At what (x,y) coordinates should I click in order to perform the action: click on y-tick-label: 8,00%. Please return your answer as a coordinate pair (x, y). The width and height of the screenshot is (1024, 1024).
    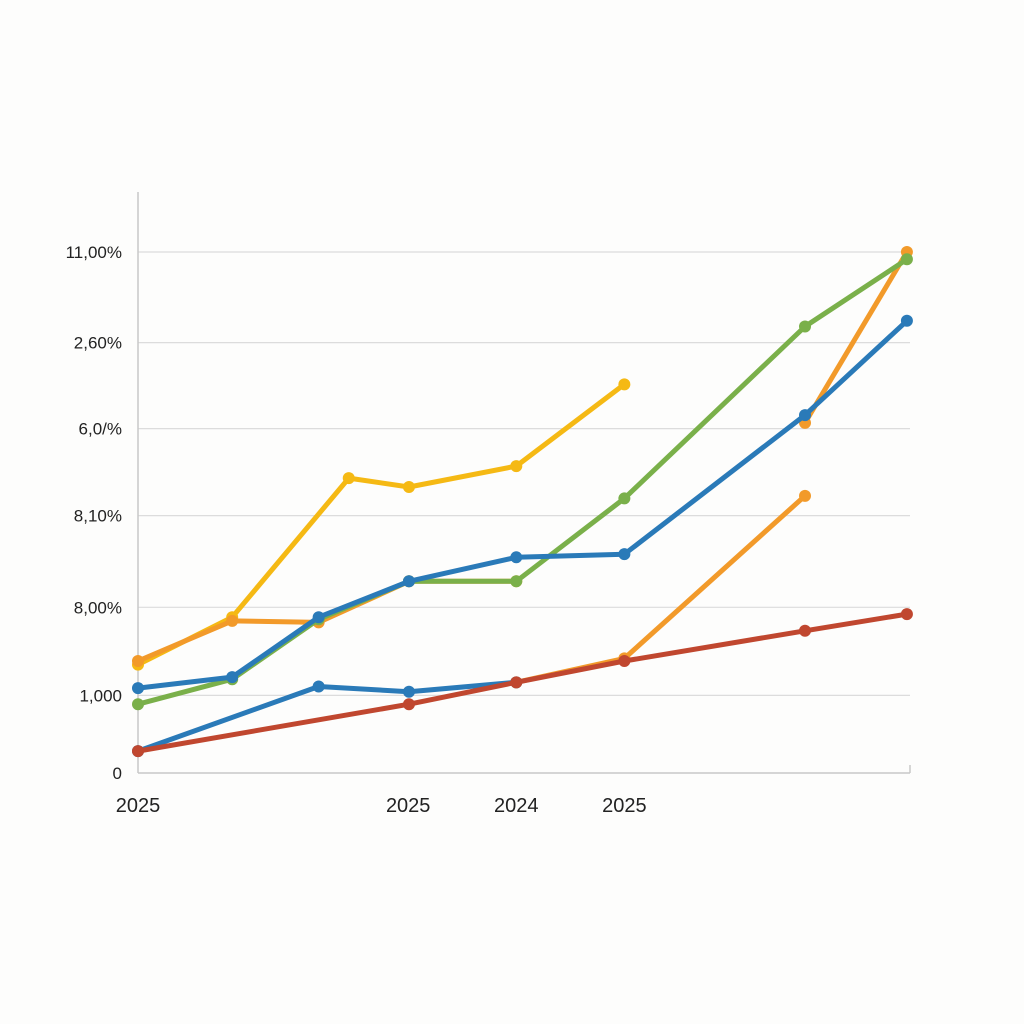
    Looking at the image, I should click on (98, 607).